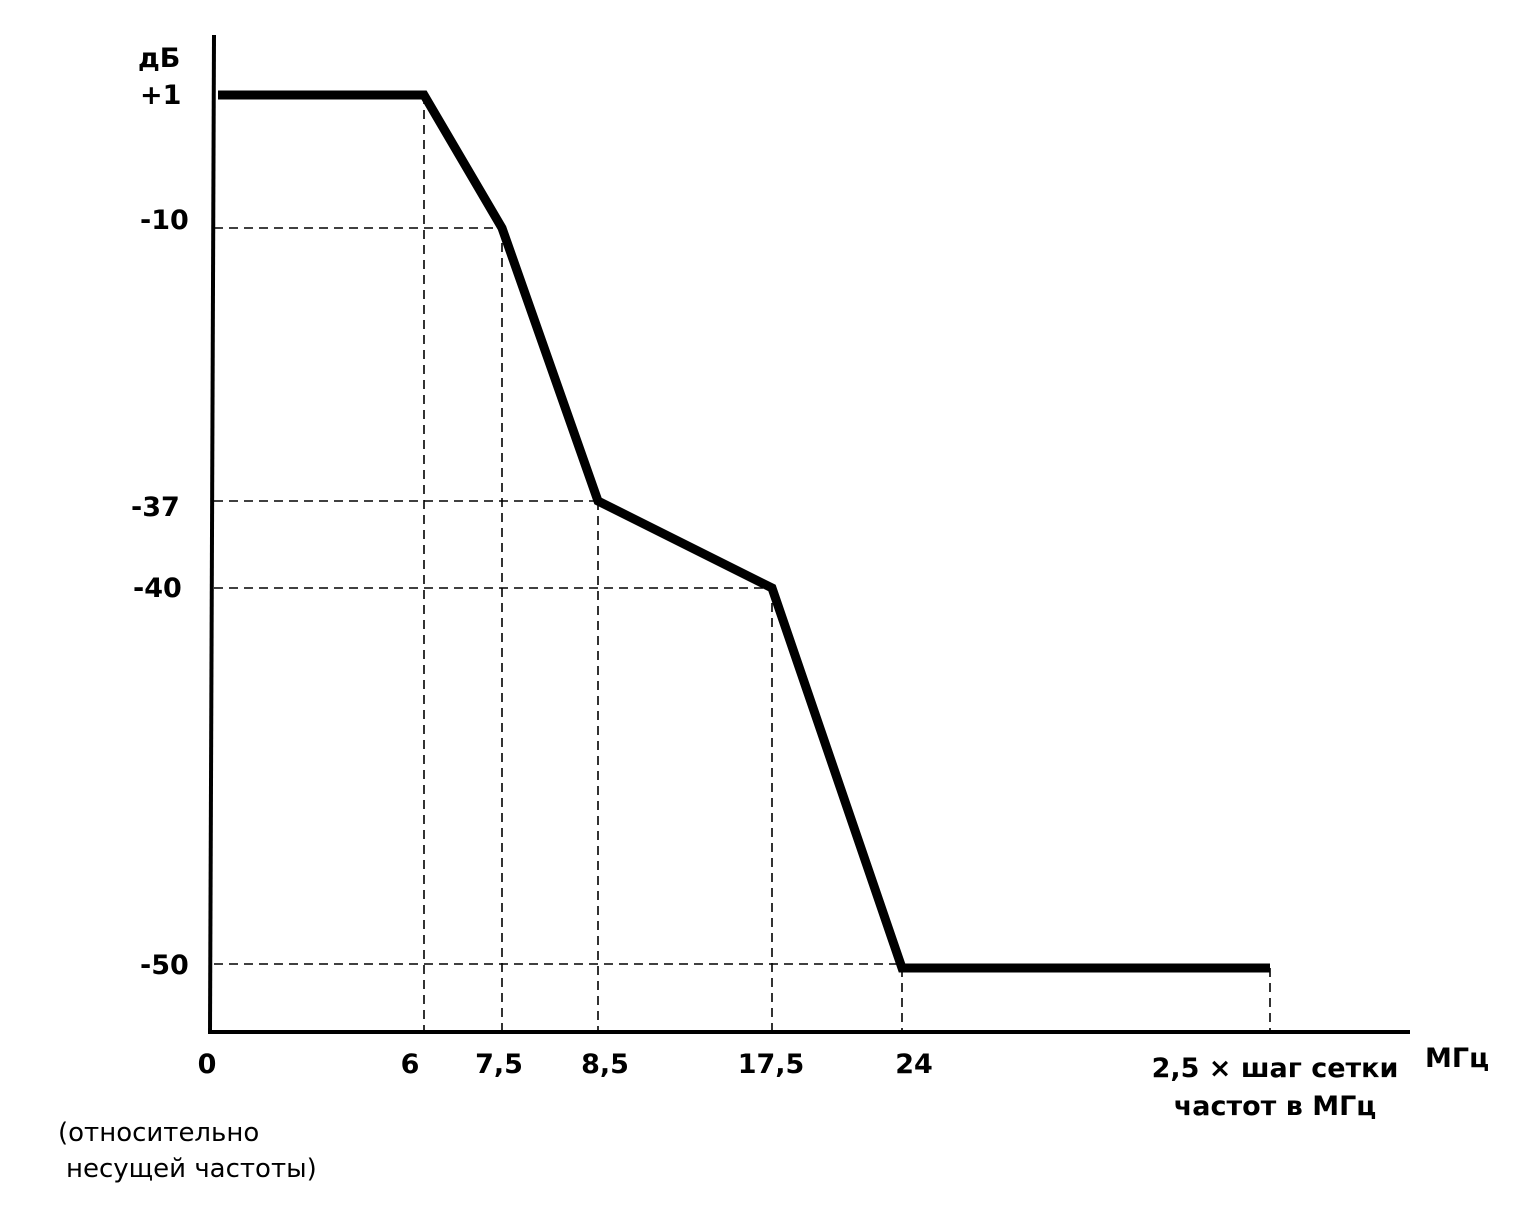 This screenshot has height=1211, width=1522. What do you see at coordinates (212, 533) in the screenshot?
I see `y-axis` at bounding box center [212, 533].